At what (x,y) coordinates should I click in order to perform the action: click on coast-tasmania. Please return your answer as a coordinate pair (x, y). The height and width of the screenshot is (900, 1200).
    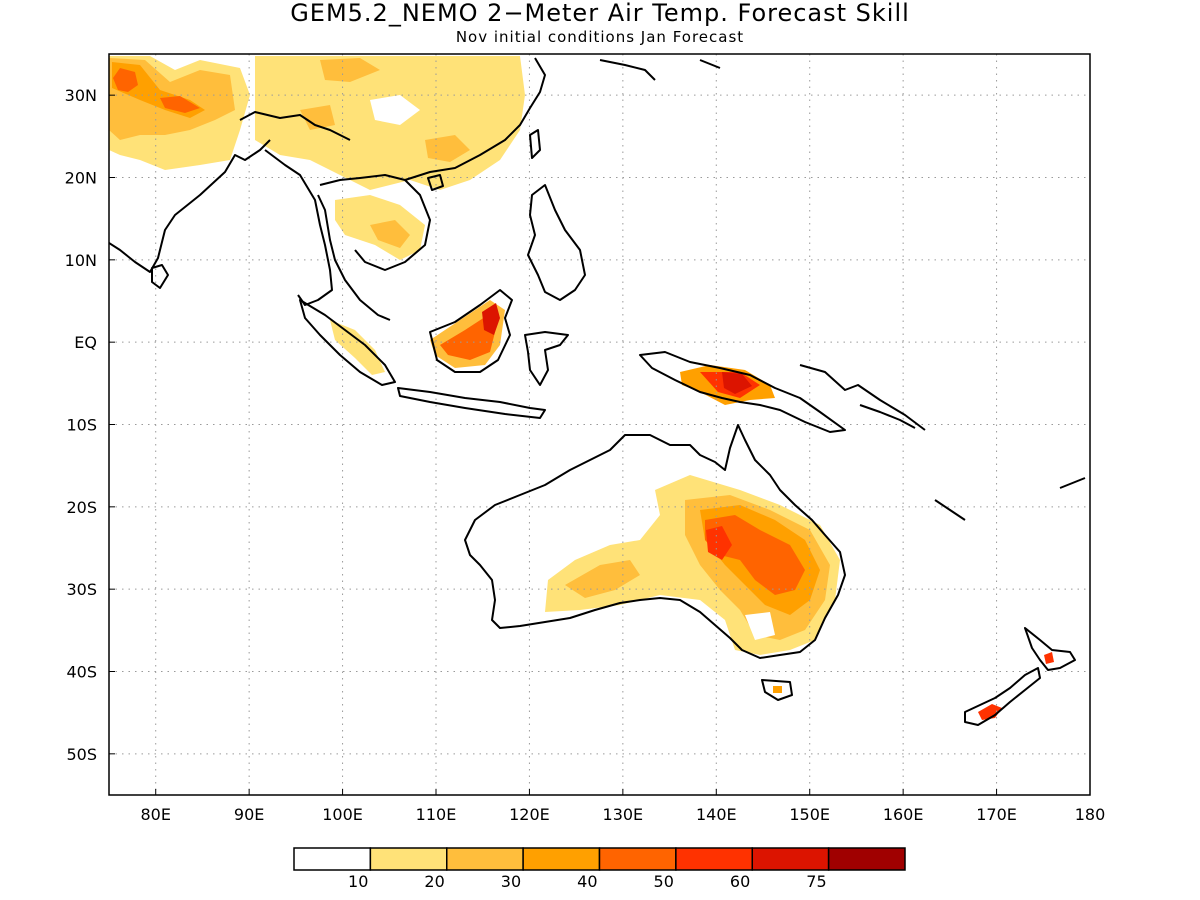
    Looking at the image, I should click on (777, 690).